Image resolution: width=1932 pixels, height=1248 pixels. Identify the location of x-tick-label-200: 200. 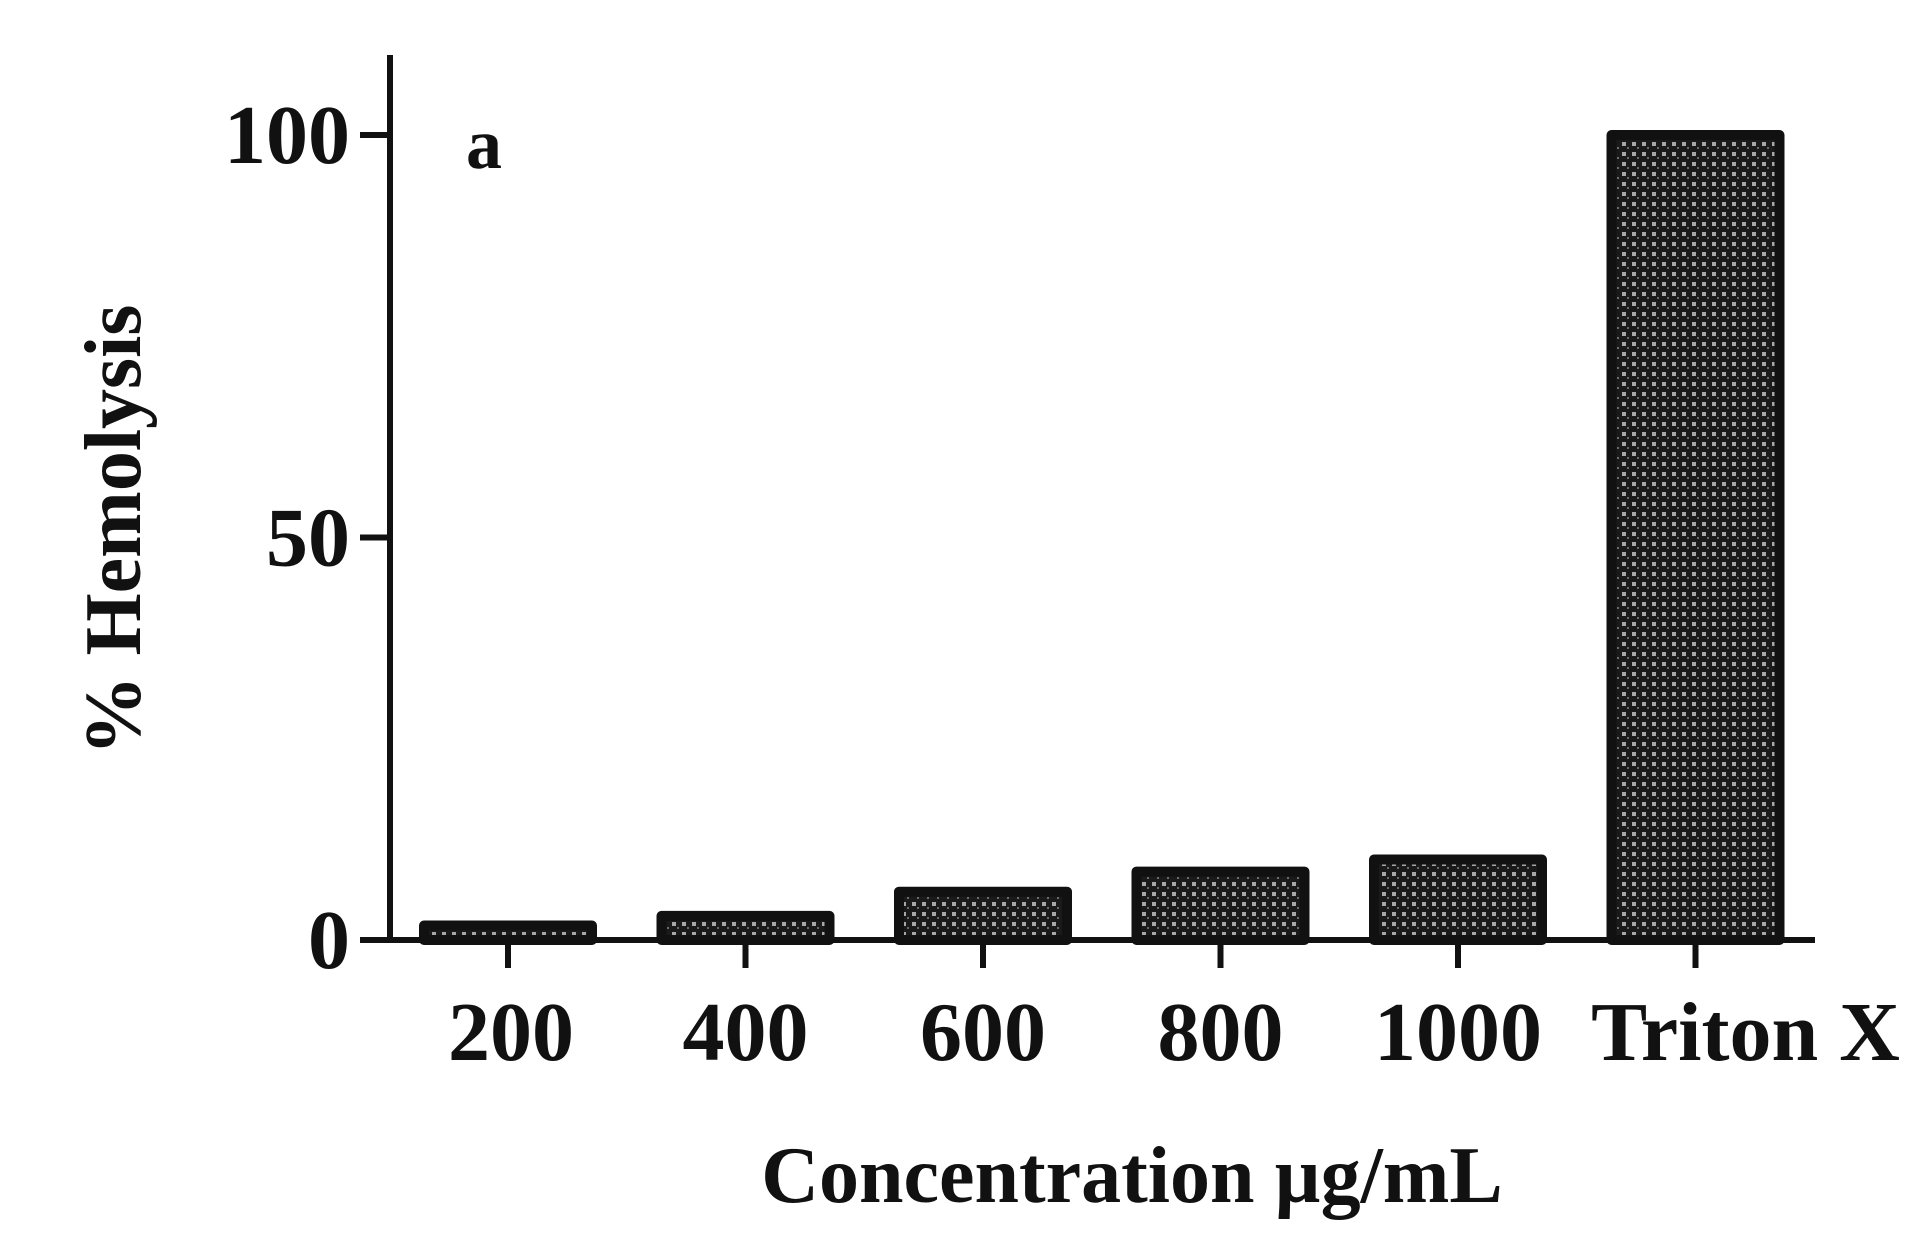
(511, 1032).